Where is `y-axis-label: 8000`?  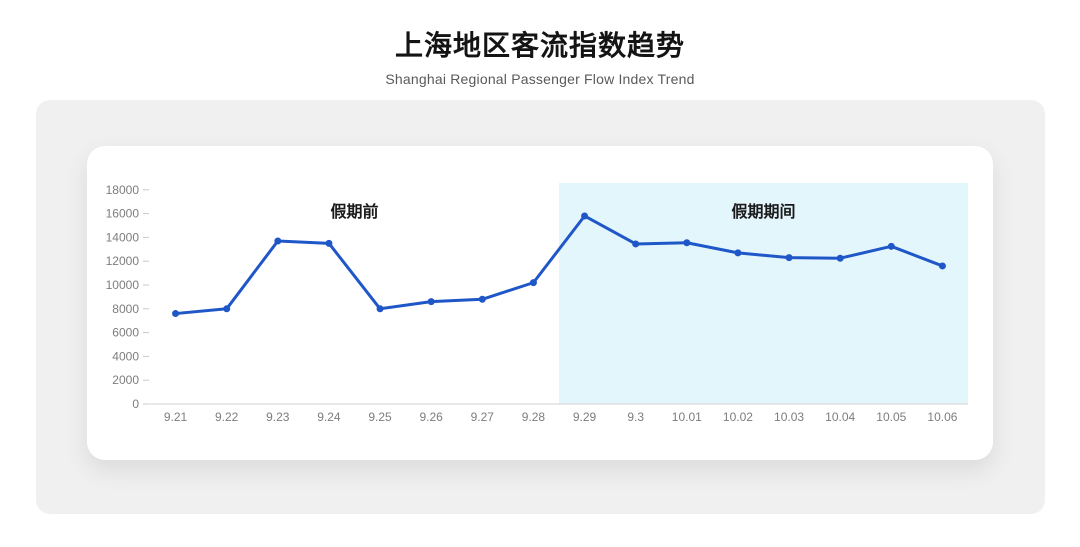
y-axis-label: 8000 is located at coordinates (125, 309).